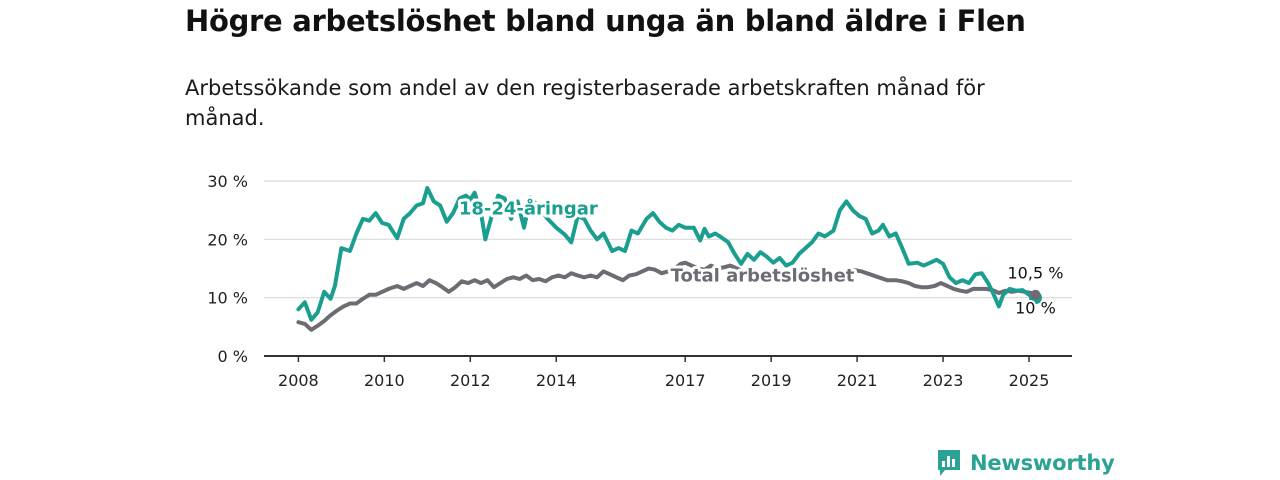 The image size is (1280, 480). Describe the element at coordinates (763, 275) in the screenshot. I see `series-label-total: Total arbetslöshet` at that location.